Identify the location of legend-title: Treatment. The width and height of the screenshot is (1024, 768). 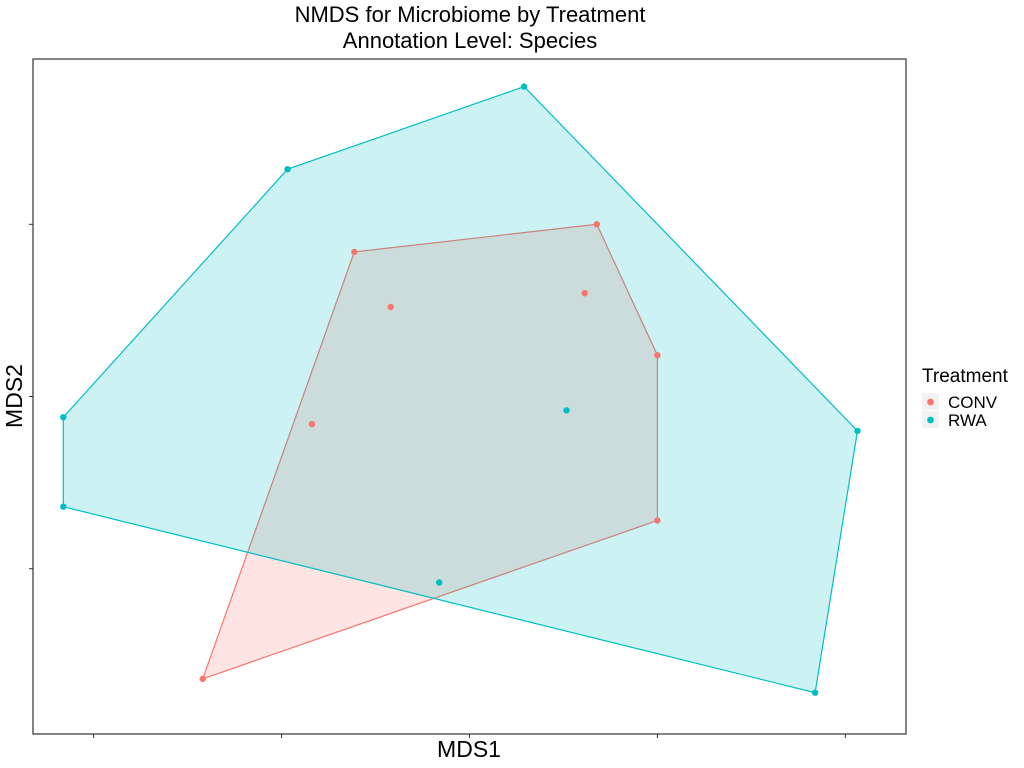
(965, 376).